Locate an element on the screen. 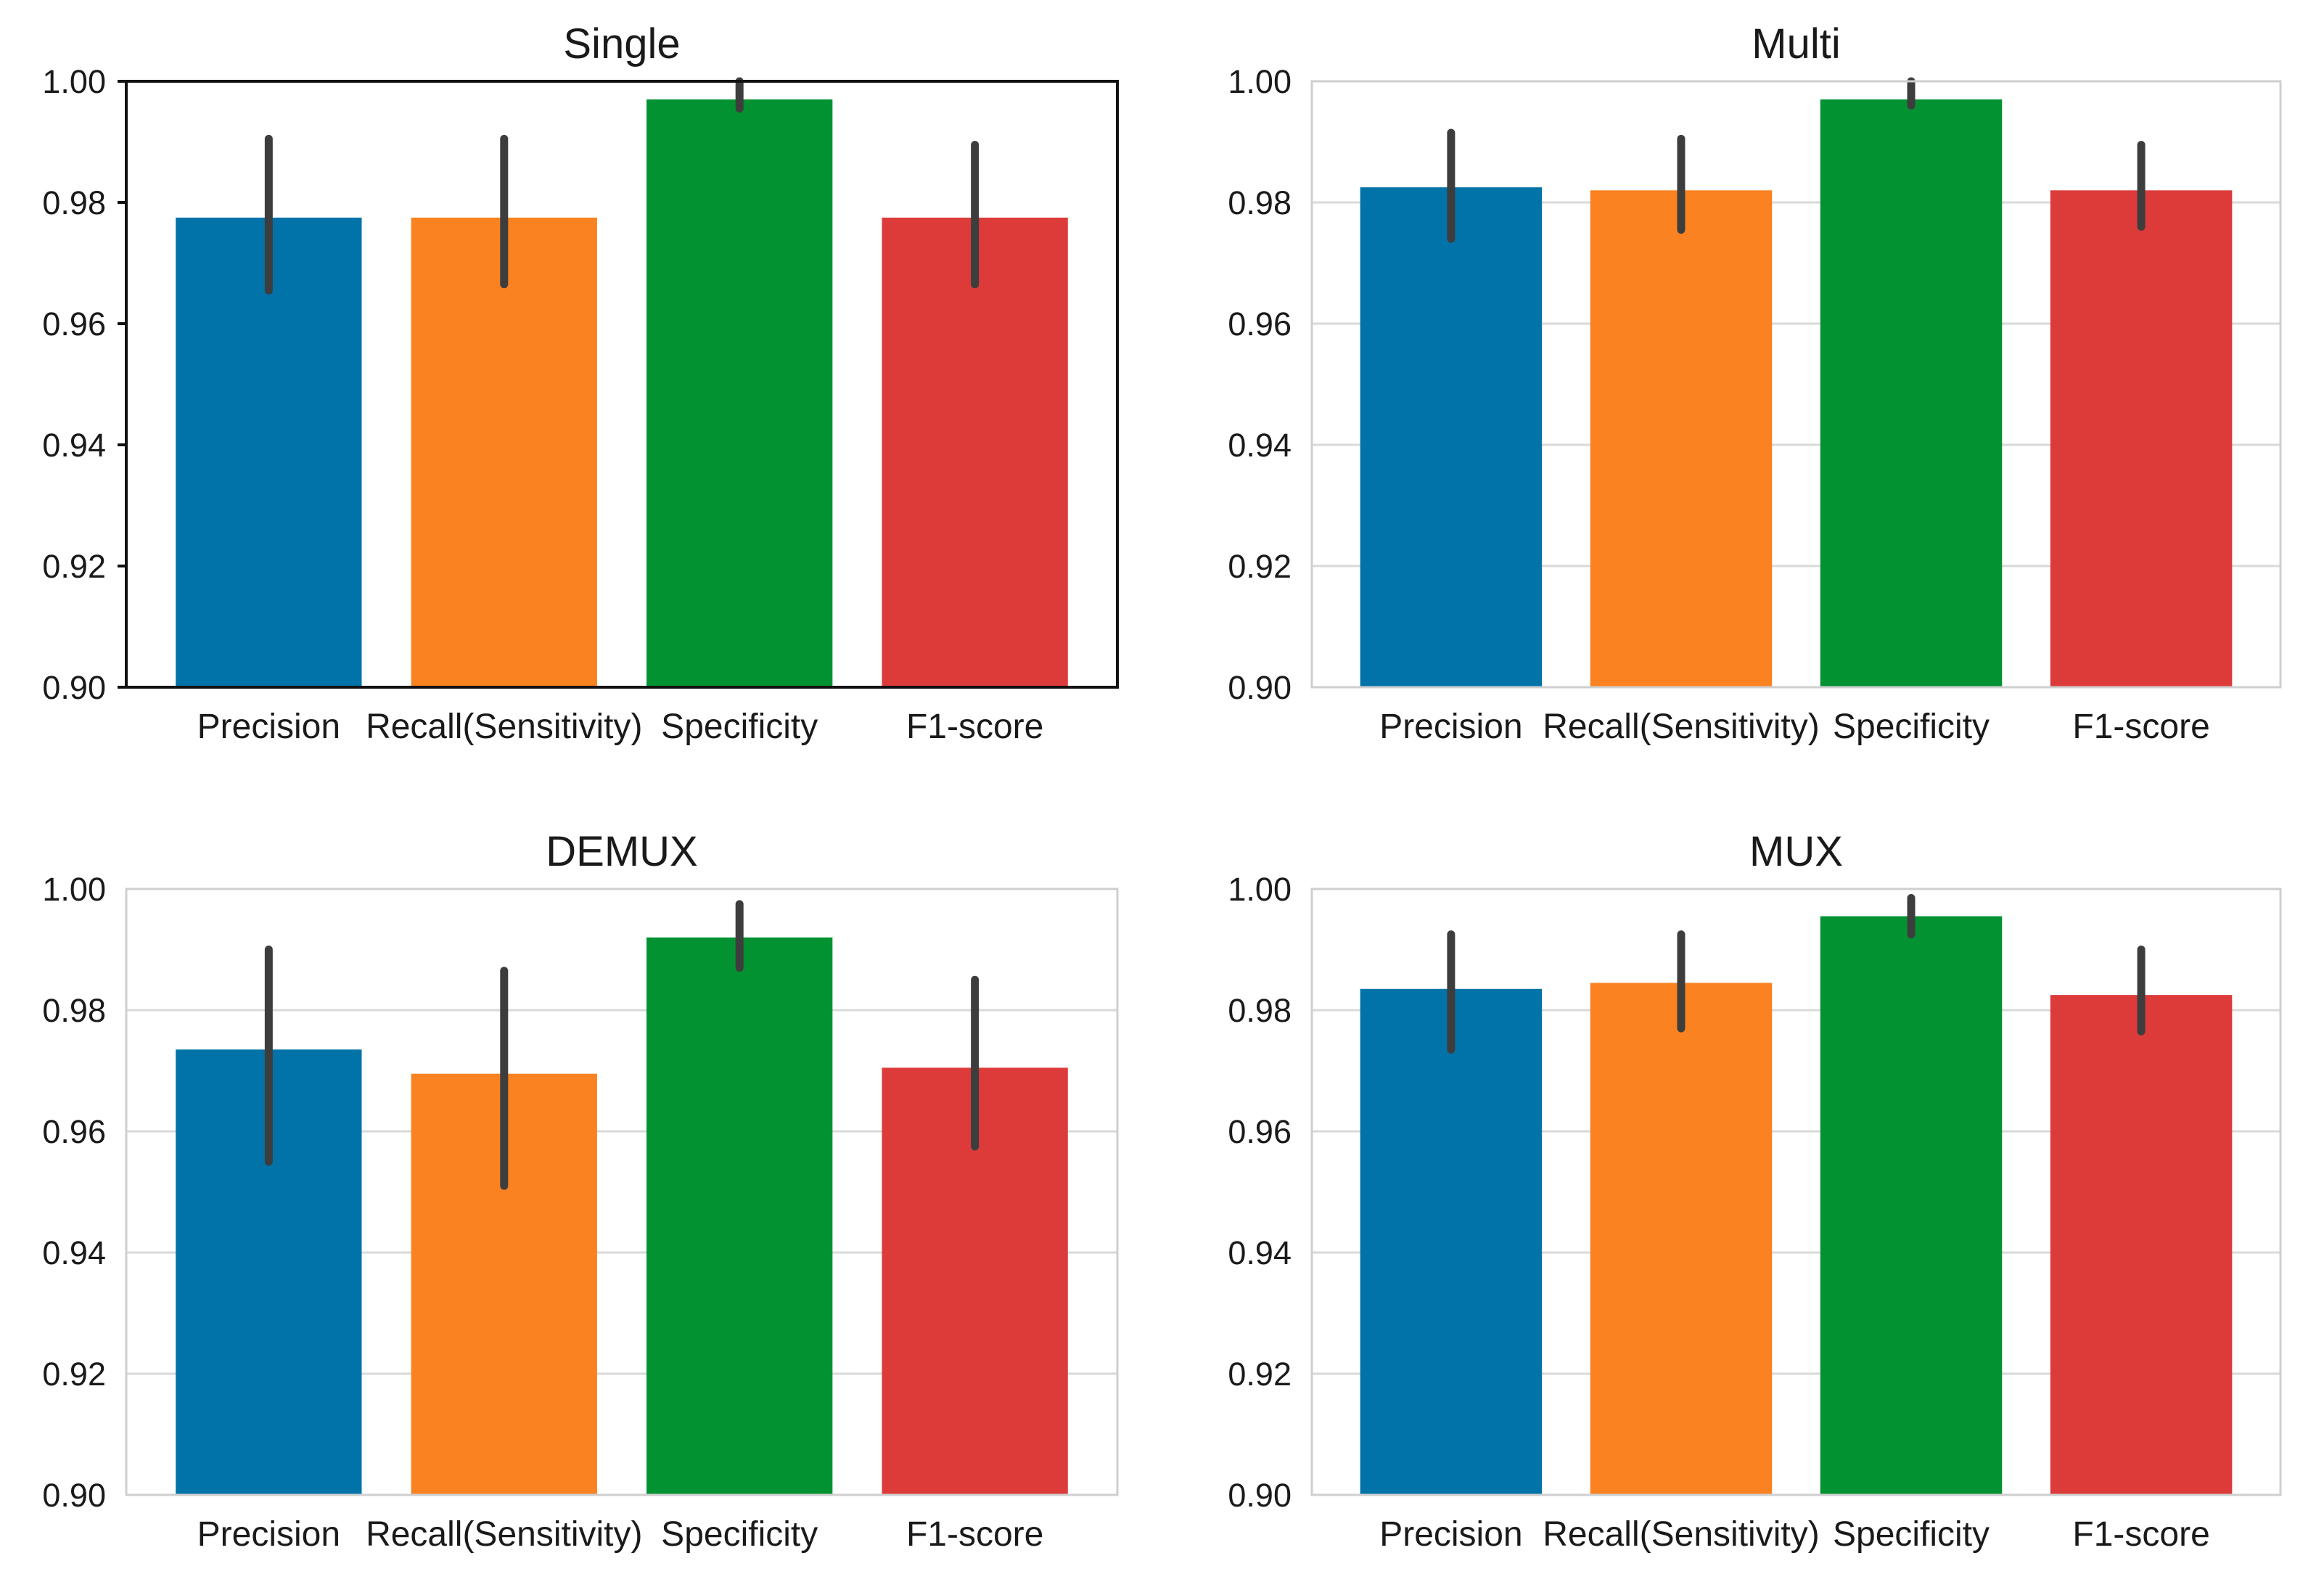  chart-title: Multi is located at coordinates (1796, 43).